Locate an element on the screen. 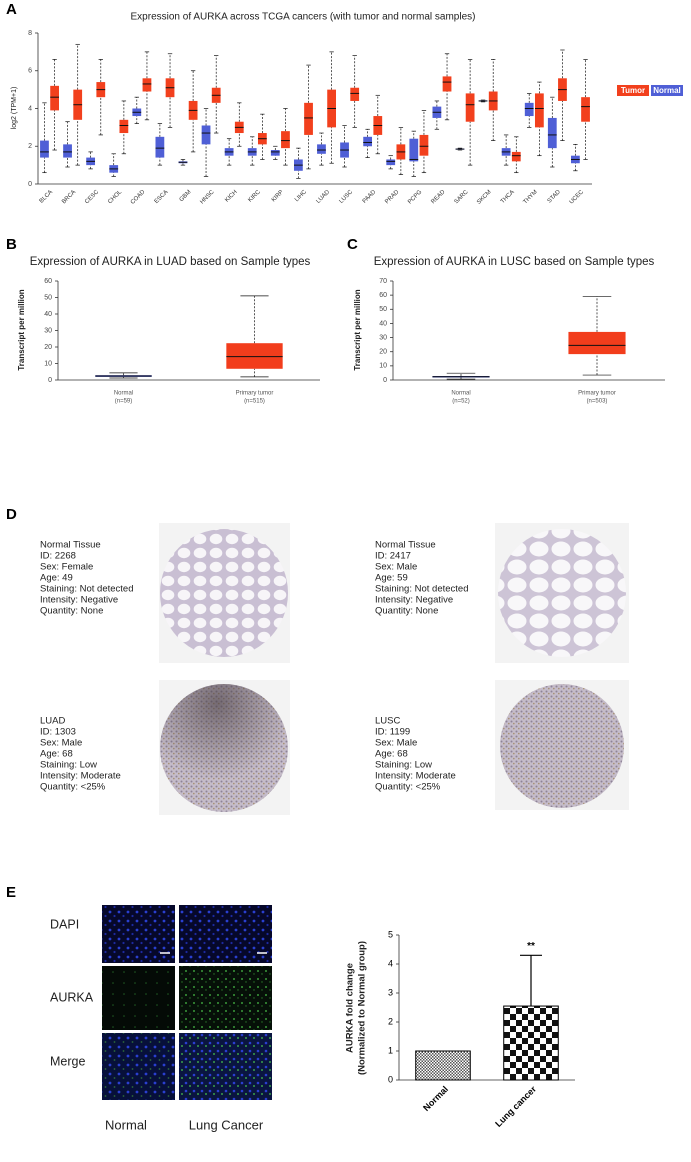 The width and height of the screenshot is (691, 1162). x-tick-label: PCPG is located at coordinates (415, 197).